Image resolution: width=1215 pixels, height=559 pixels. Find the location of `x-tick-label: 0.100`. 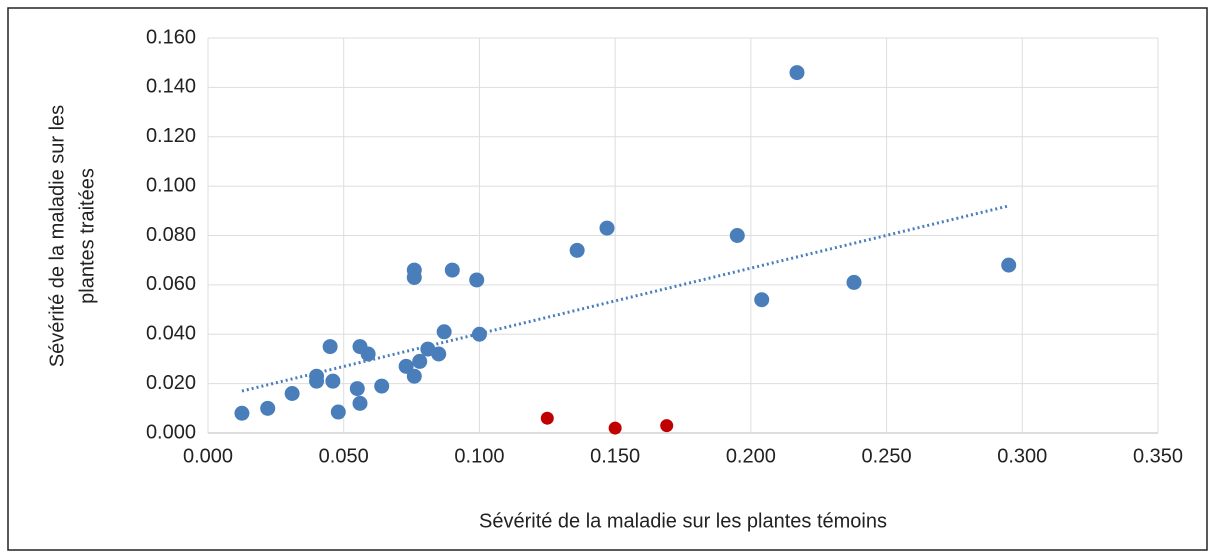

x-tick-label: 0.100 is located at coordinates (479, 456).